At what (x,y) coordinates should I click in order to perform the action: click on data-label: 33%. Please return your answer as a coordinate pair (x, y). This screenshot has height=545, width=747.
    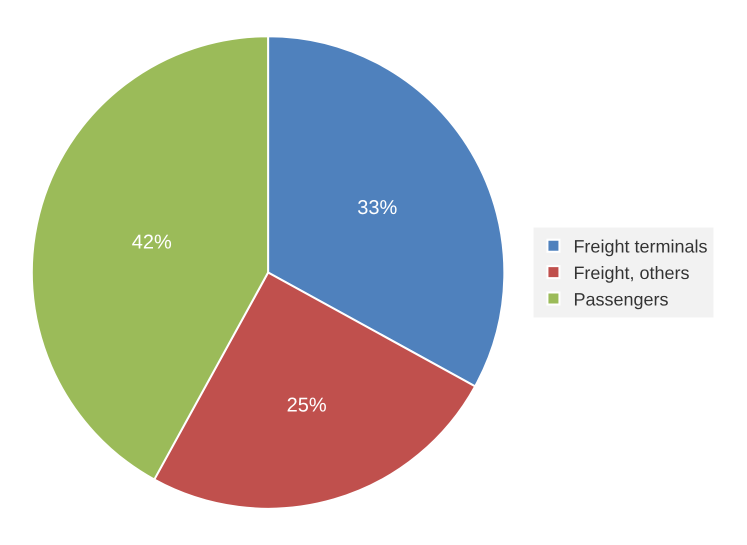
    Looking at the image, I should click on (377, 207).